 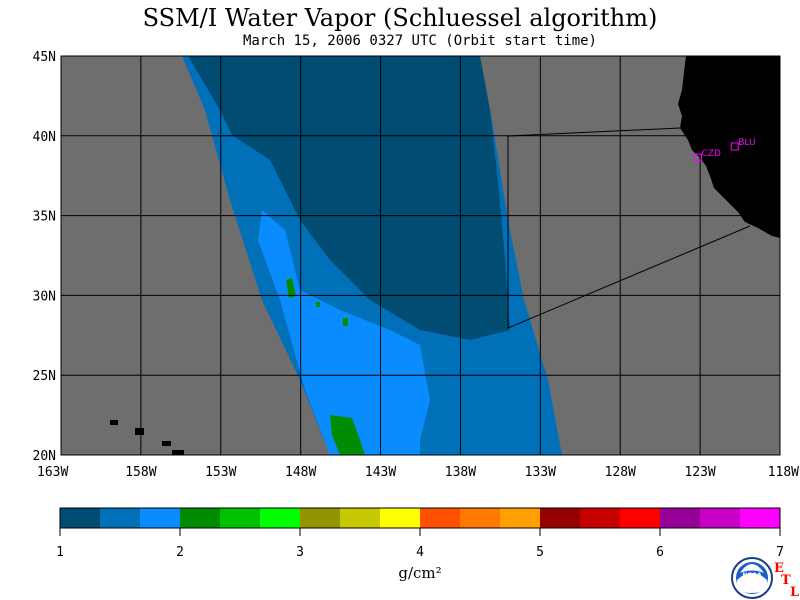 I want to click on noaa-logo: NOAA, so click(x=752, y=578).